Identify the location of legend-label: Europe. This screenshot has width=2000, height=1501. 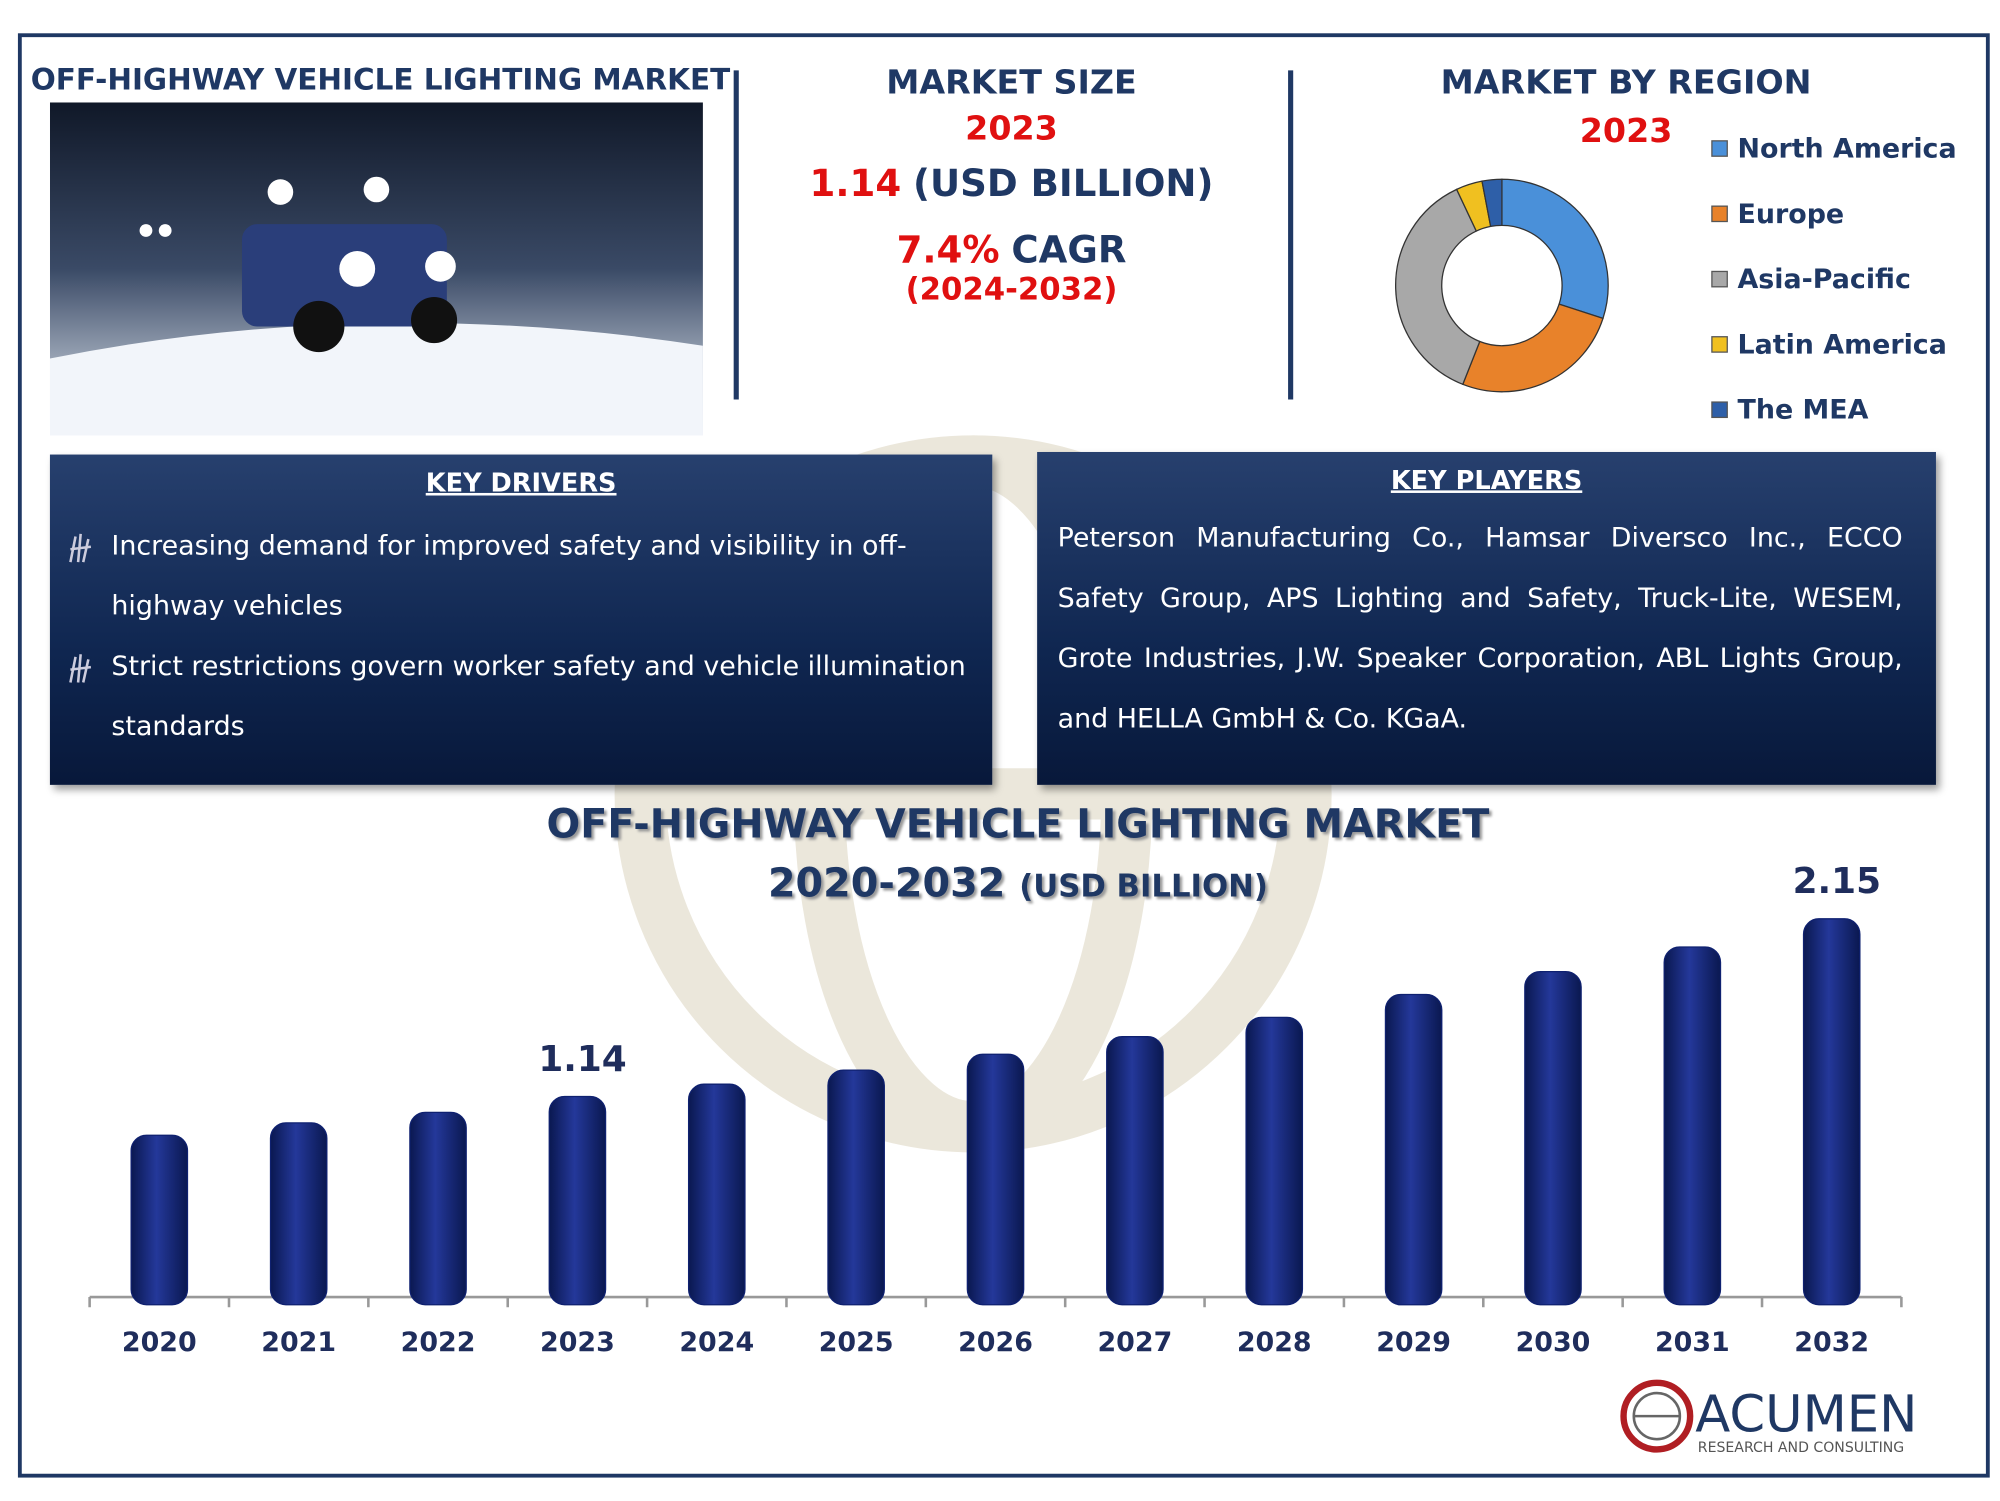
(1791, 214).